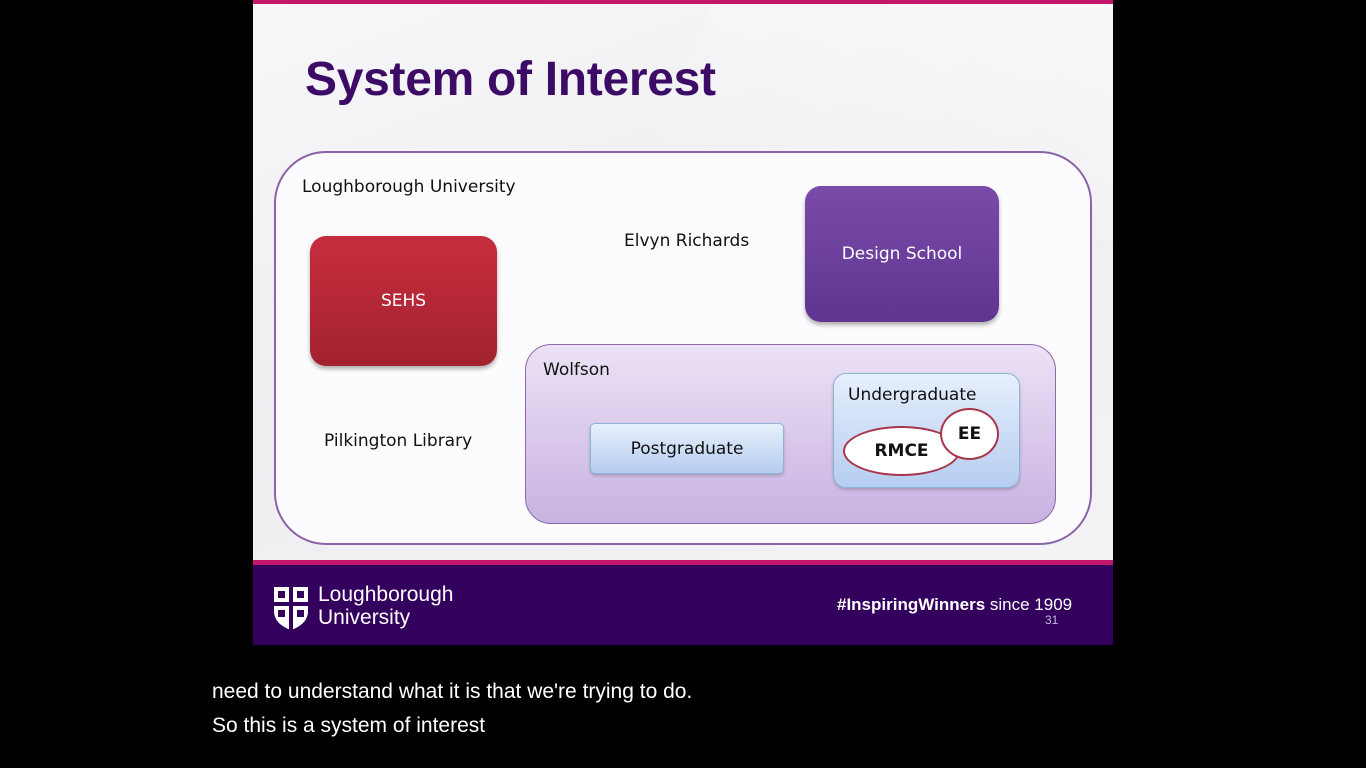  What do you see at coordinates (912, 395) in the screenshot?
I see `undergraduate-label: Undergraduate` at bounding box center [912, 395].